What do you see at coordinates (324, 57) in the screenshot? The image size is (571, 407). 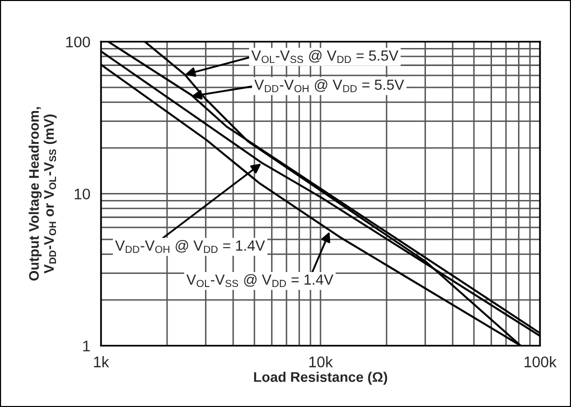 I see `annotation: V$_{OL}$-V$_{SS}$ @ V$_{DD}$ = 5.5V` at bounding box center [324, 57].